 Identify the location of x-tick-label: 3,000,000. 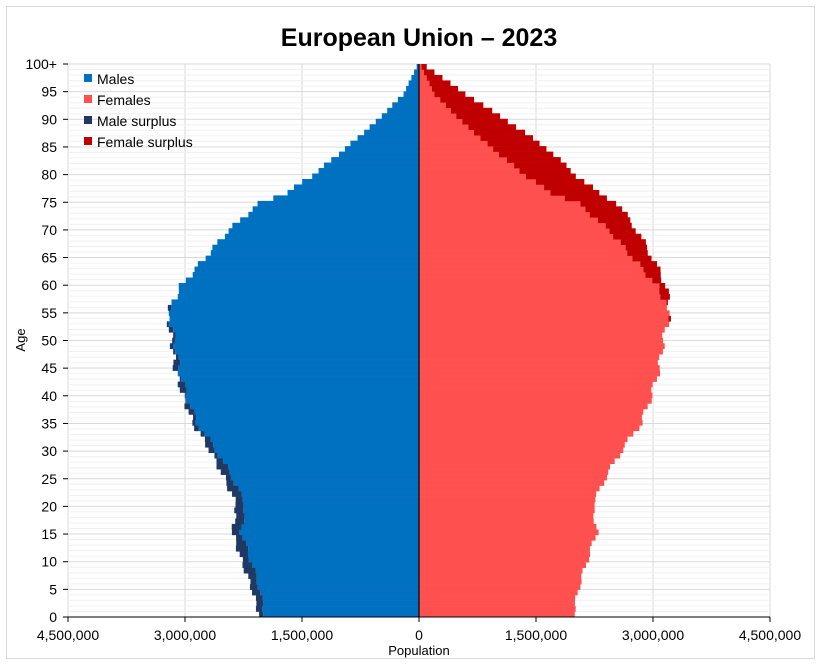
(653, 635).